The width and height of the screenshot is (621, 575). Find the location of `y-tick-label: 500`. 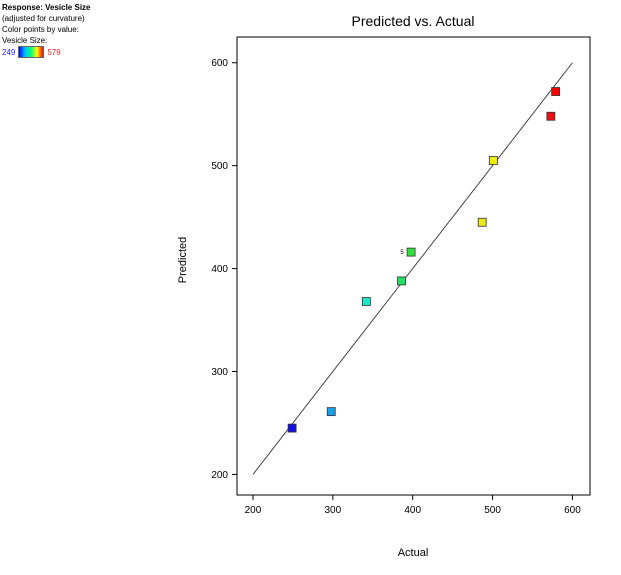

y-tick-label: 500 is located at coordinates (219, 166).